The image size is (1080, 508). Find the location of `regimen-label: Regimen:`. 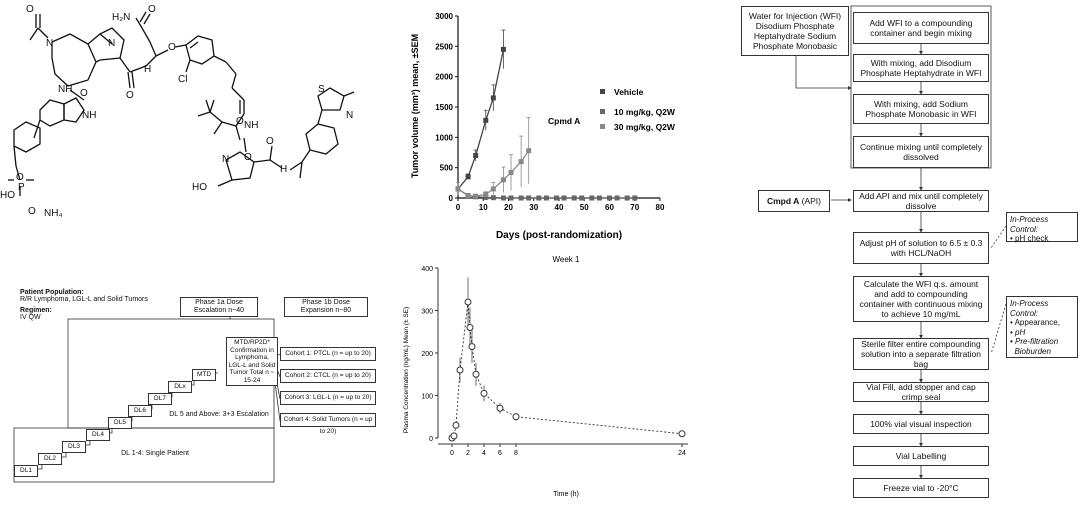

regimen-label: Regimen: is located at coordinates (36, 310).